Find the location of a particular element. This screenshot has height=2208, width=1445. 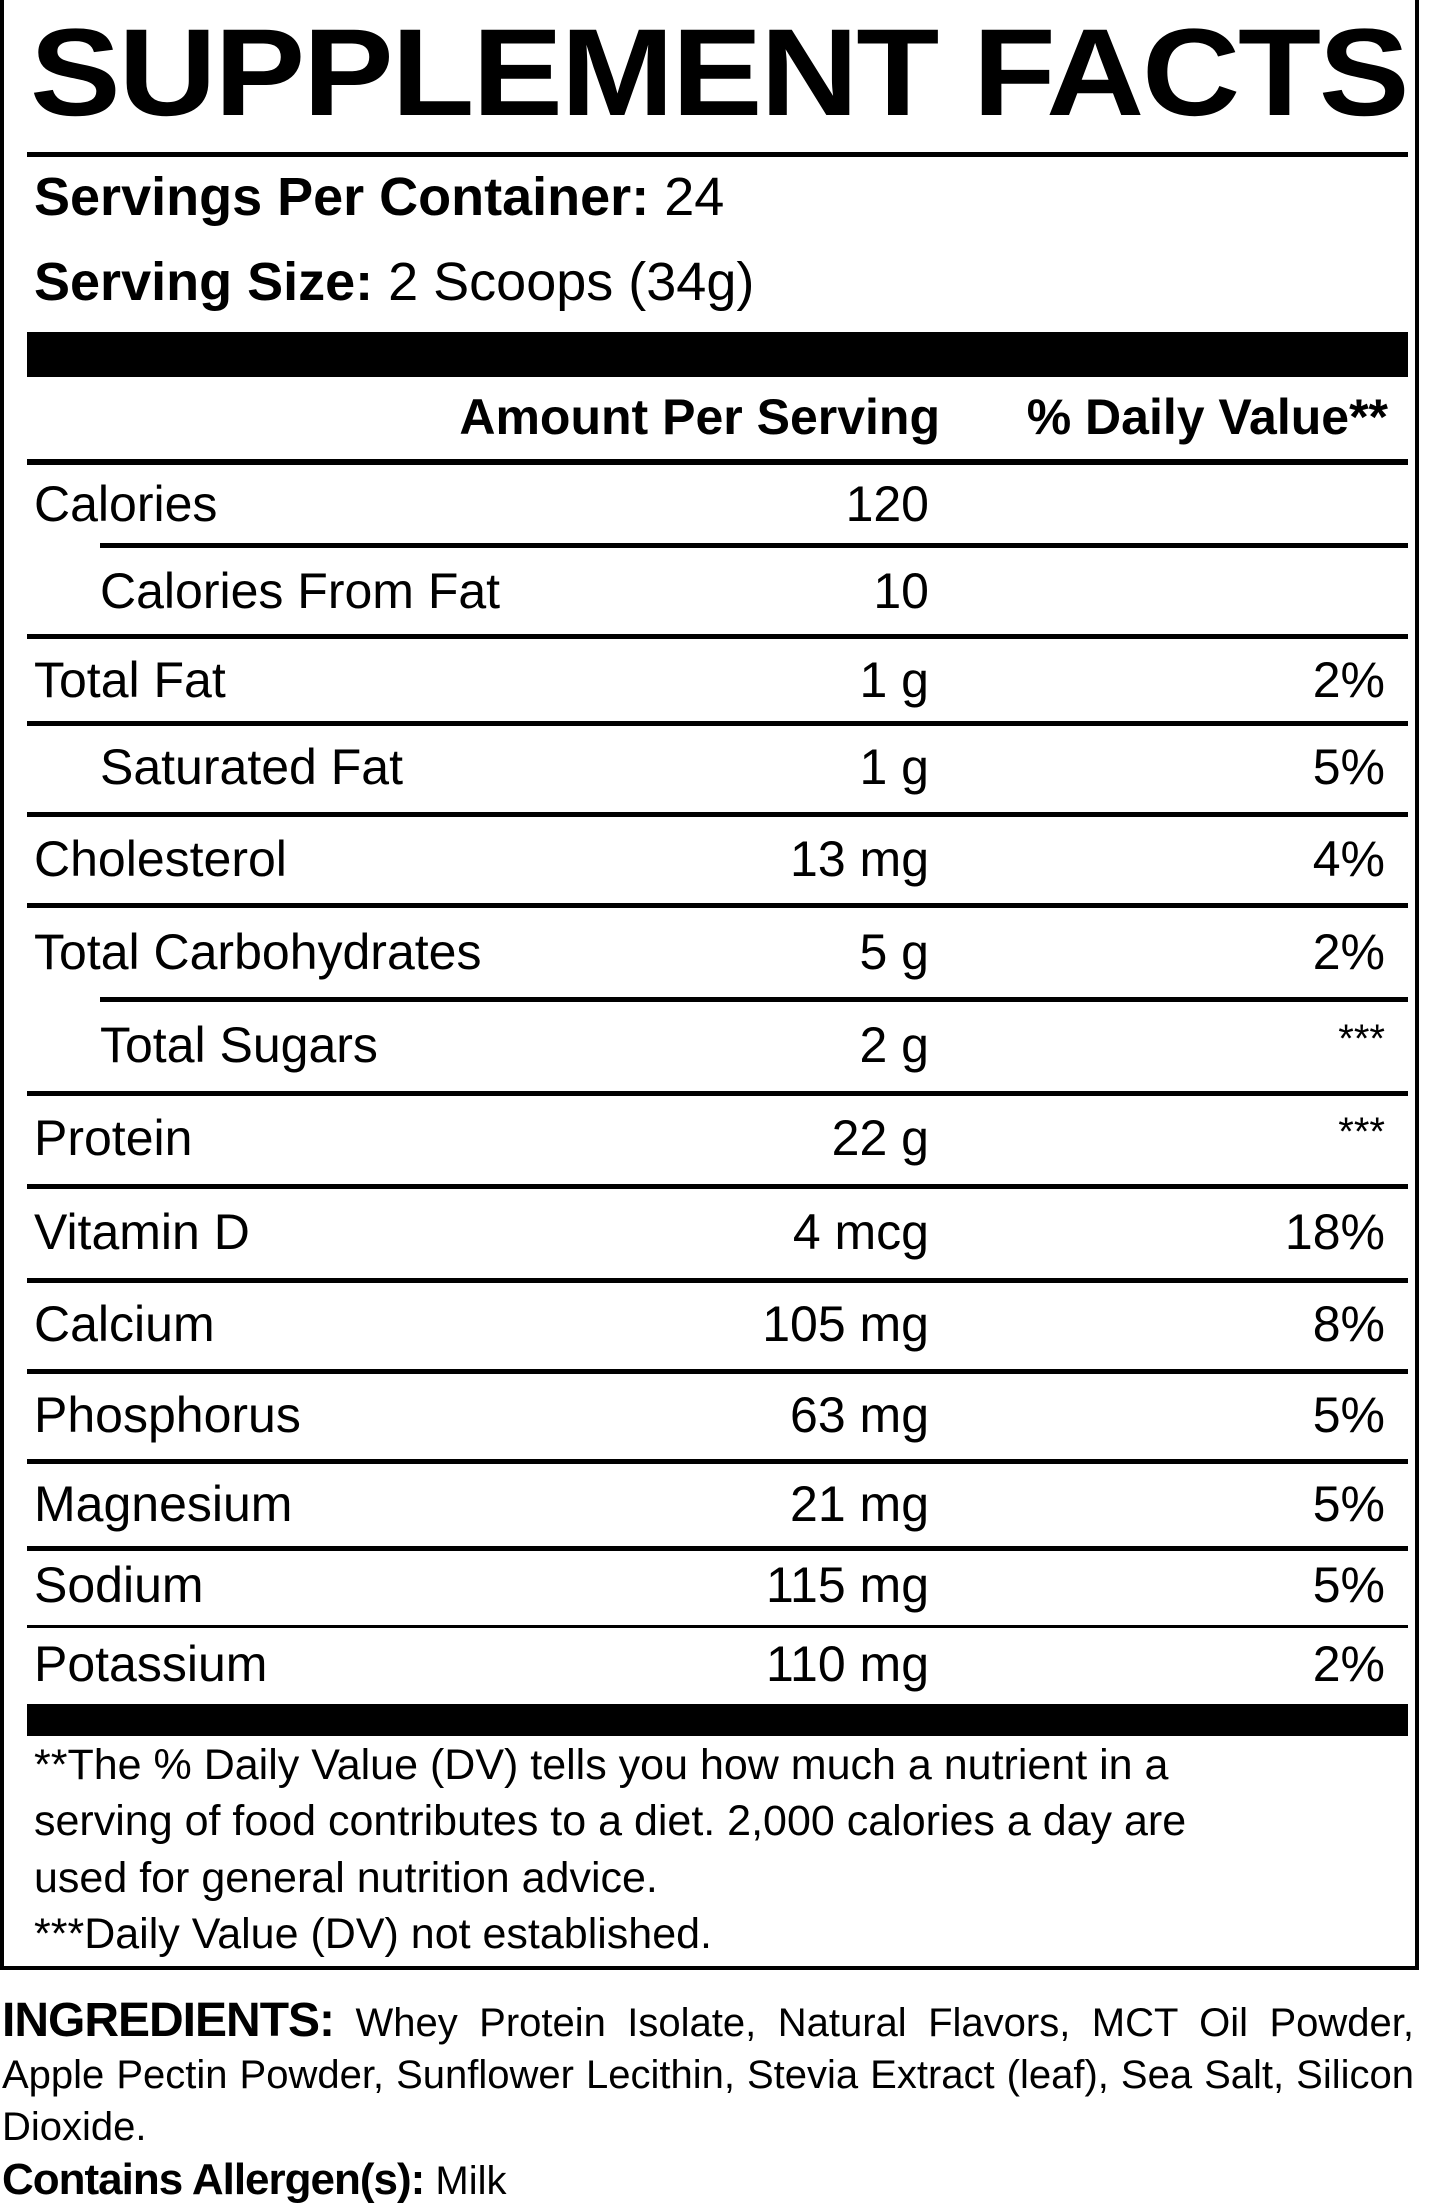

nutrient-name: Calories is located at coordinates (126, 504).